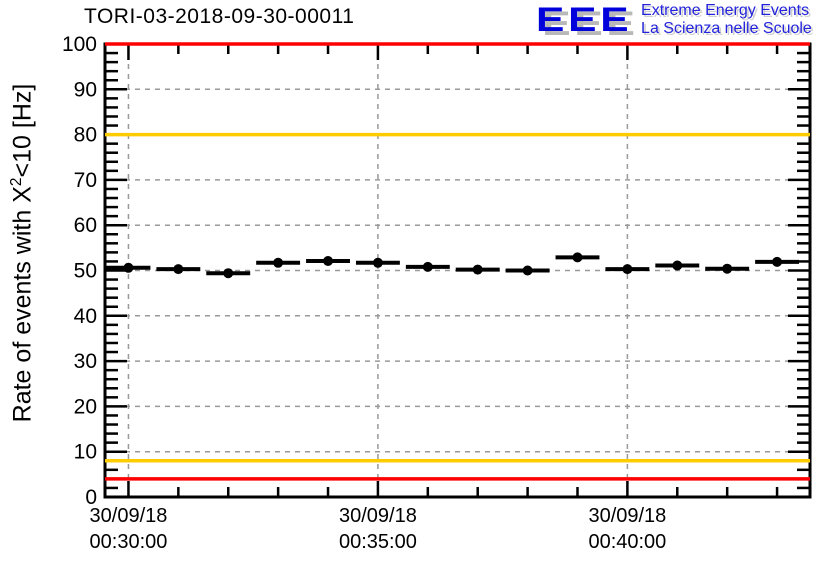 The width and height of the screenshot is (836, 572). Describe the element at coordinates (85, 316) in the screenshot. I see `y-tick-label: 40` at that location.